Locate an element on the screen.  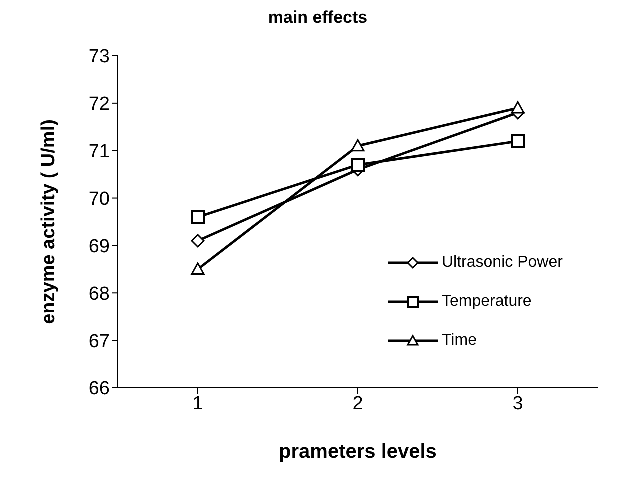
x-axis-title: prameters levels is located at coordinates (358, 452).